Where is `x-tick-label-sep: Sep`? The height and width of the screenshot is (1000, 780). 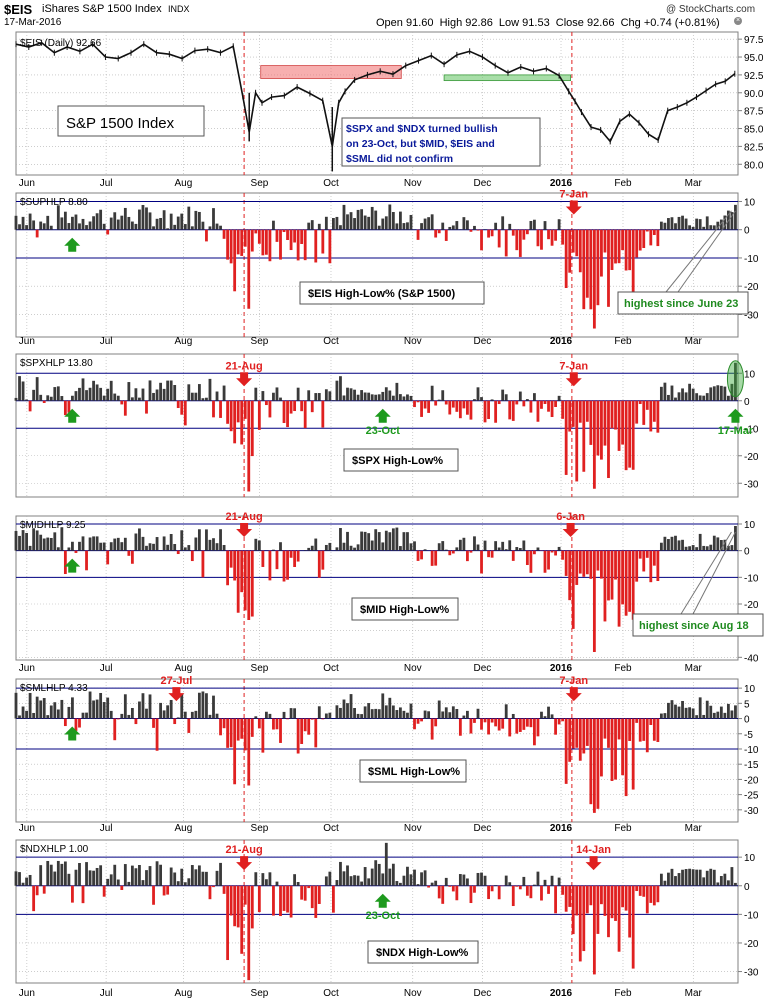
x-tick-label-sep: Sep is located at coordinates (260, 183).